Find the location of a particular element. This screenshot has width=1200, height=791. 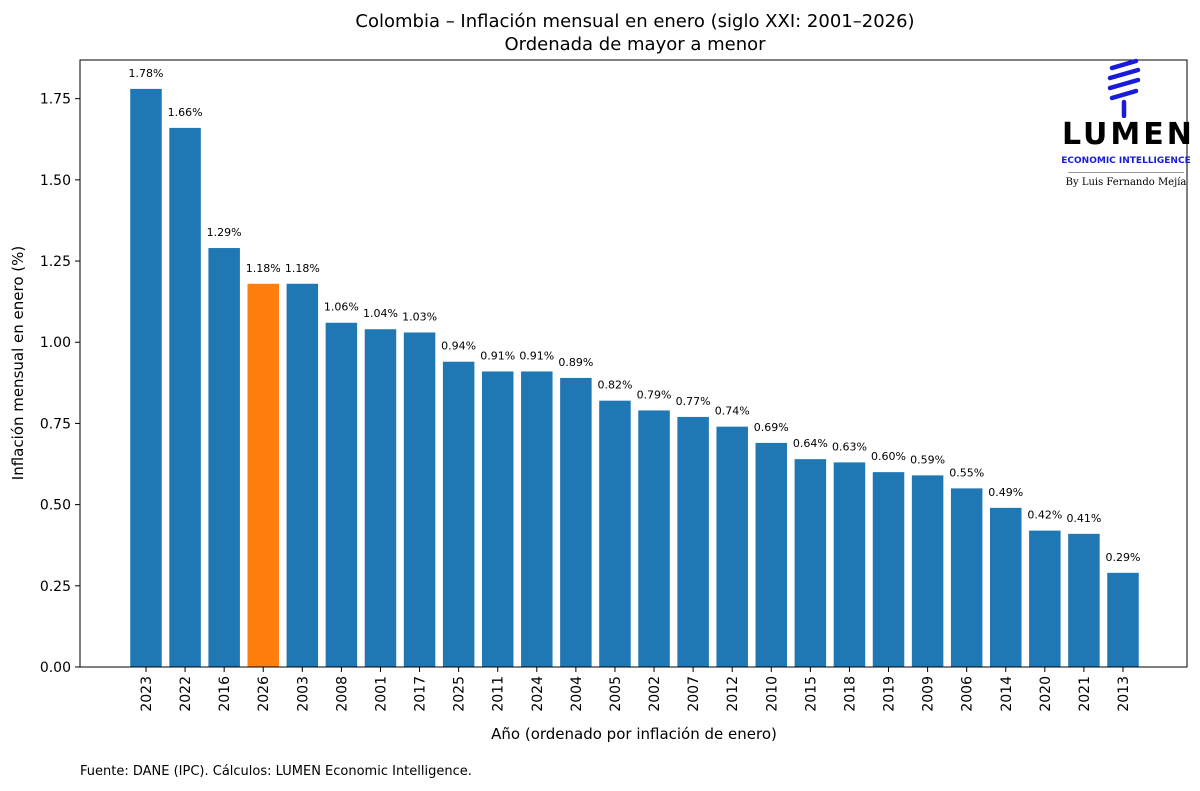

bar-2026 is located at coordinates (263, 475).